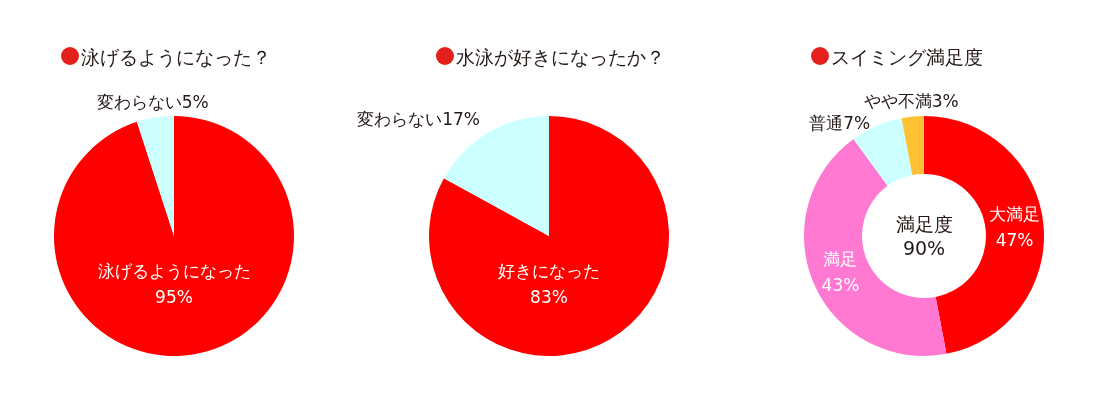 The image size is (1100, 400). What do you see at coordinates (840, 123) in the screenshot?
I see `slice-label: 普通7%` at bounding box center [840, 123].